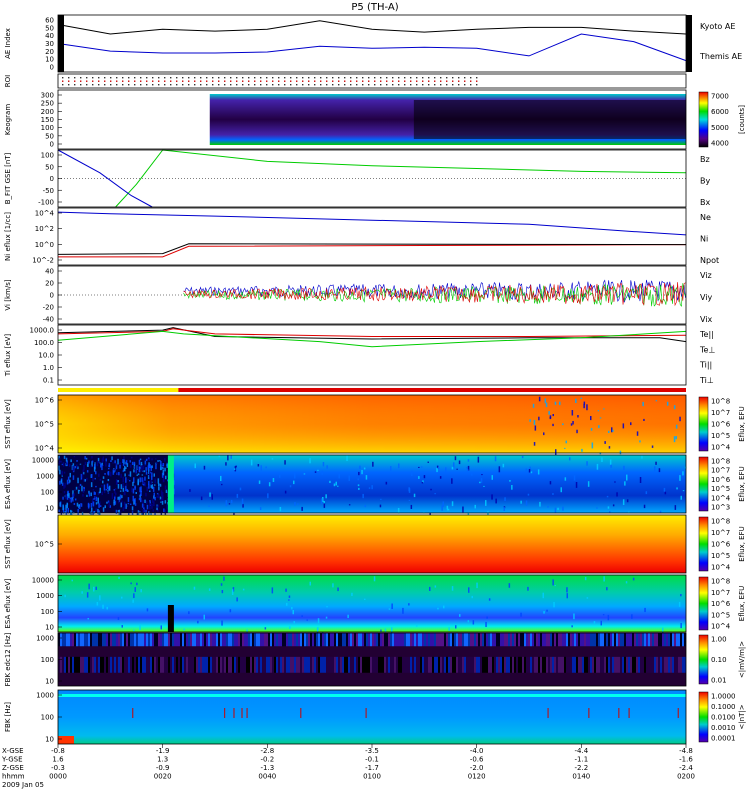 The image size is (750, 800). What do you see at coordinates (372, 27) in the screenshot?
I see `series-line-themisae` at bounding box center [372, 27].